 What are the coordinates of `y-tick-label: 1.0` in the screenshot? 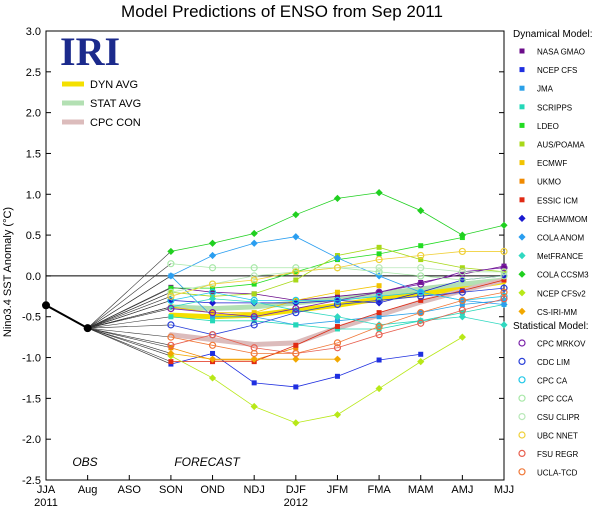 It's located at (33, 195).